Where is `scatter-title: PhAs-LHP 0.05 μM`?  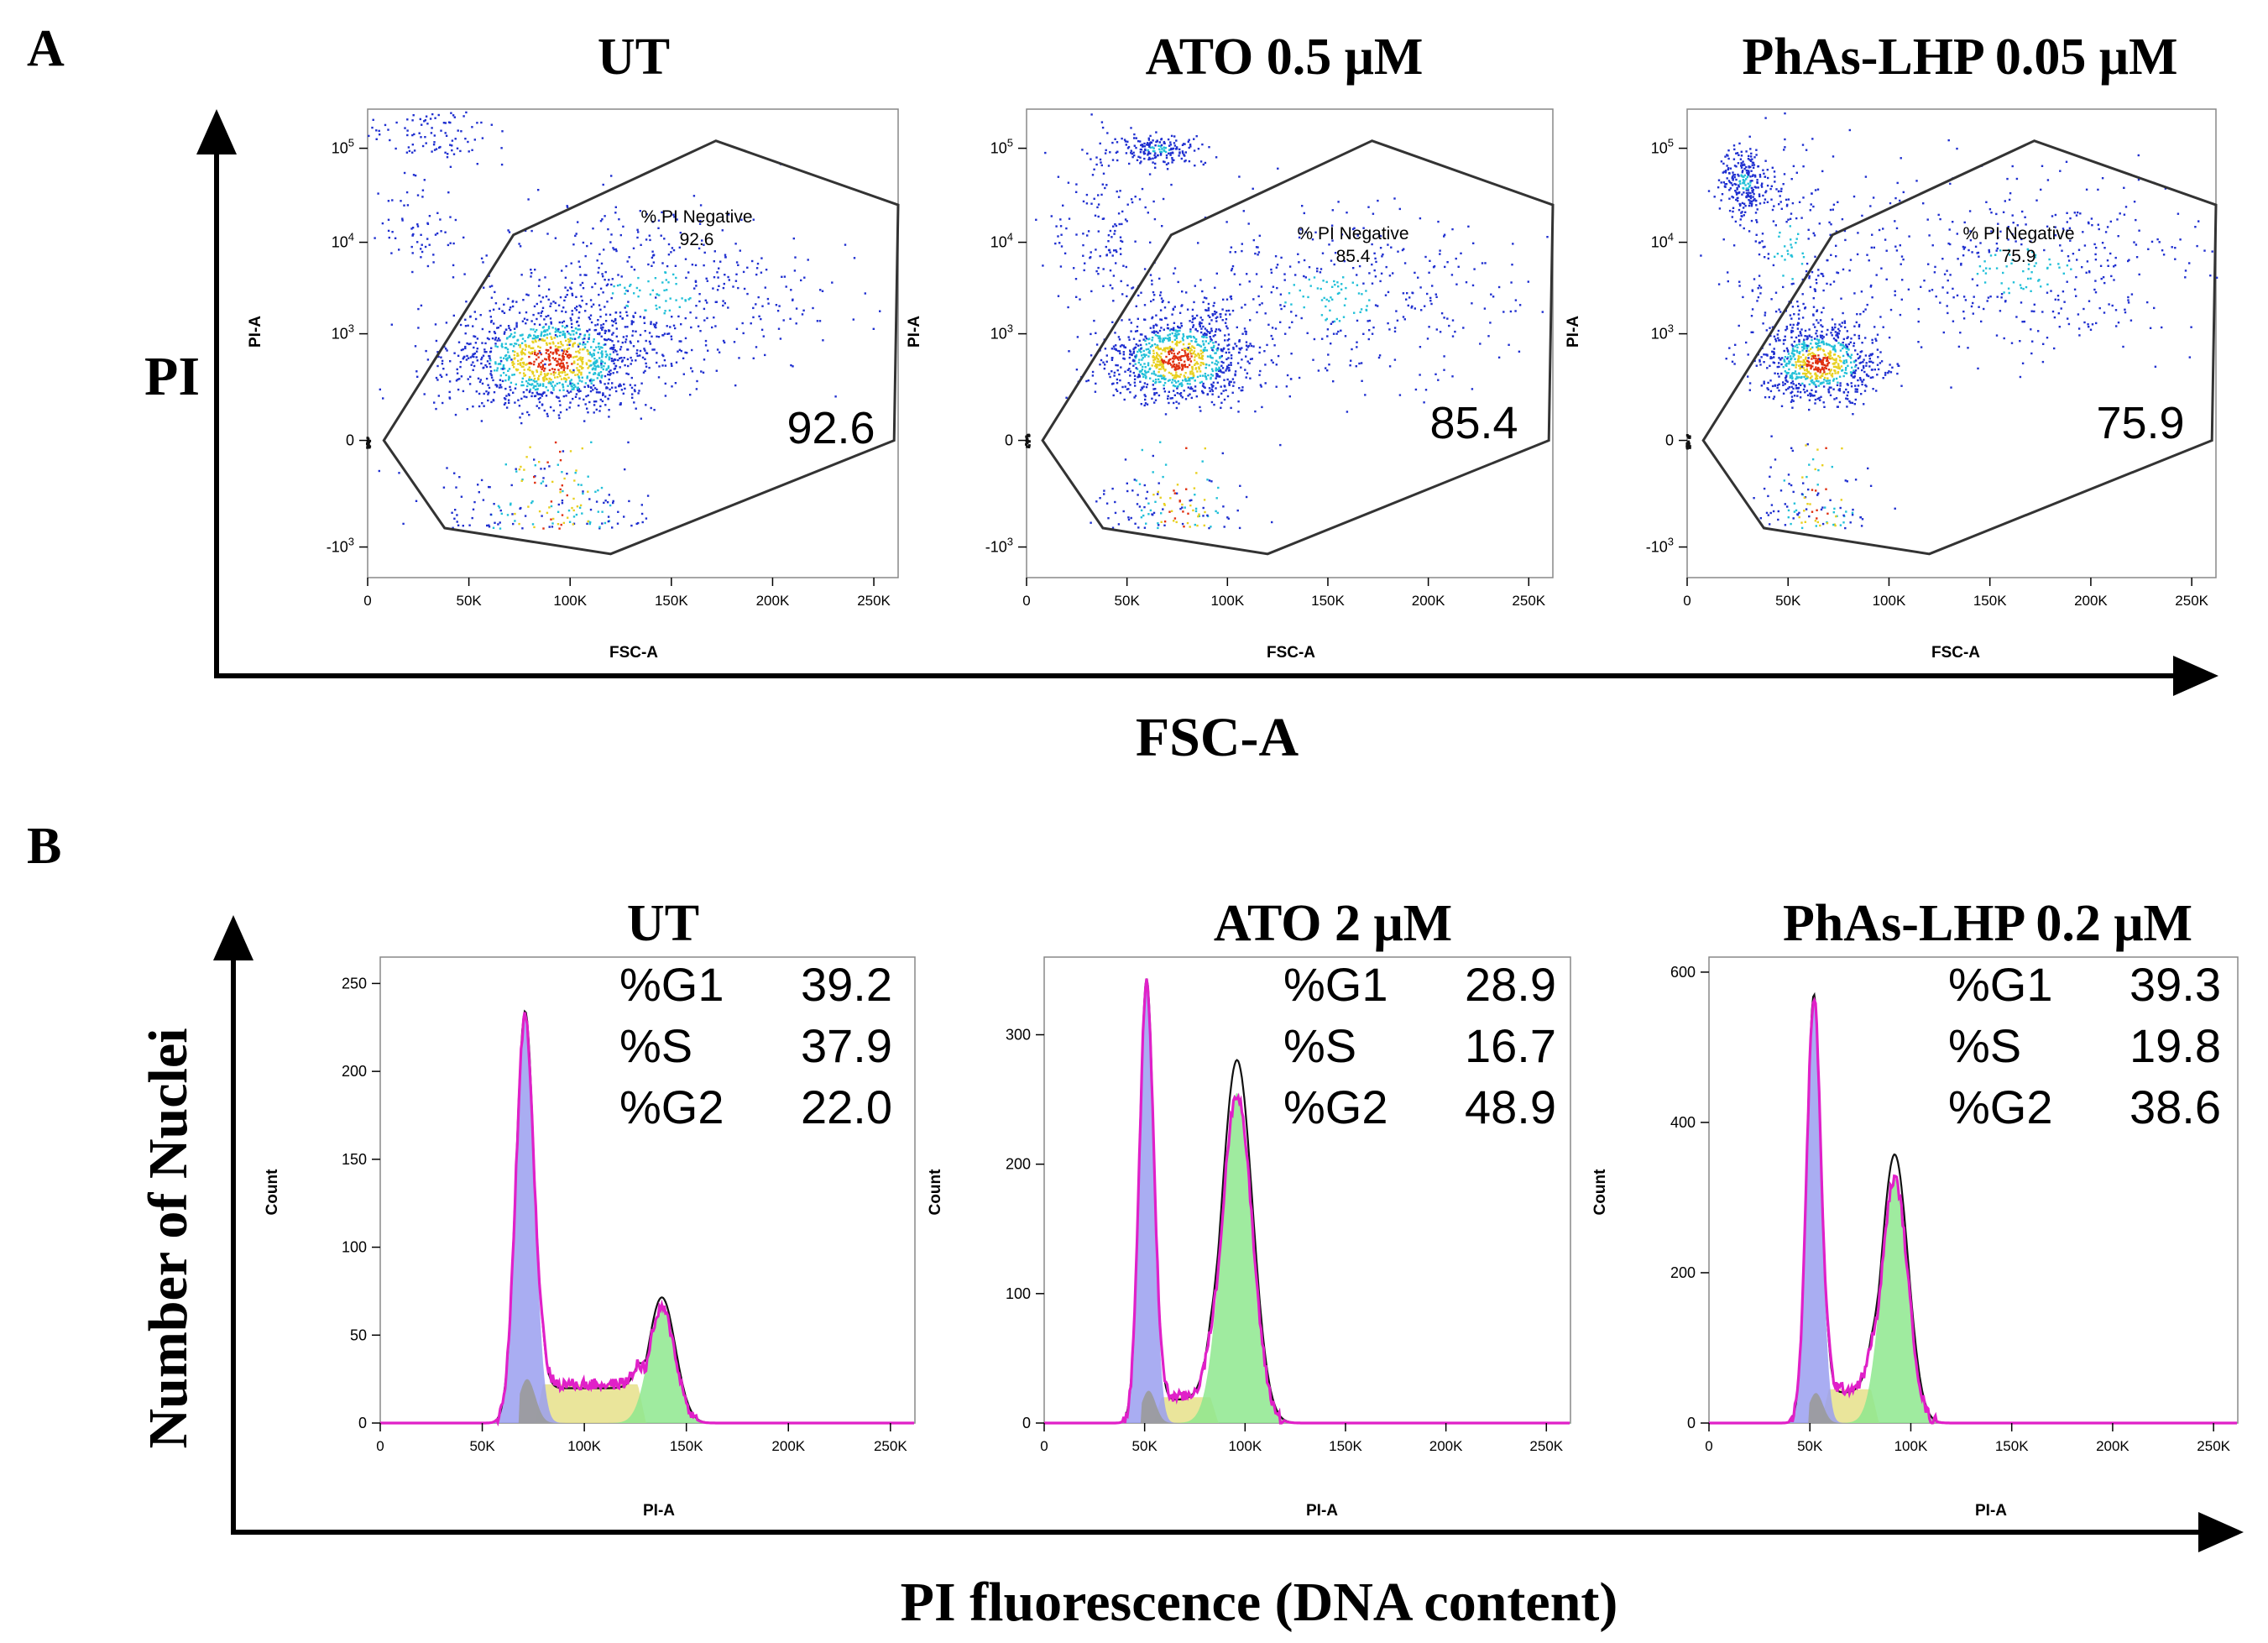 scatter-title: PhAs-LHP 0.05 μM is located at coordinates (1959, 57).